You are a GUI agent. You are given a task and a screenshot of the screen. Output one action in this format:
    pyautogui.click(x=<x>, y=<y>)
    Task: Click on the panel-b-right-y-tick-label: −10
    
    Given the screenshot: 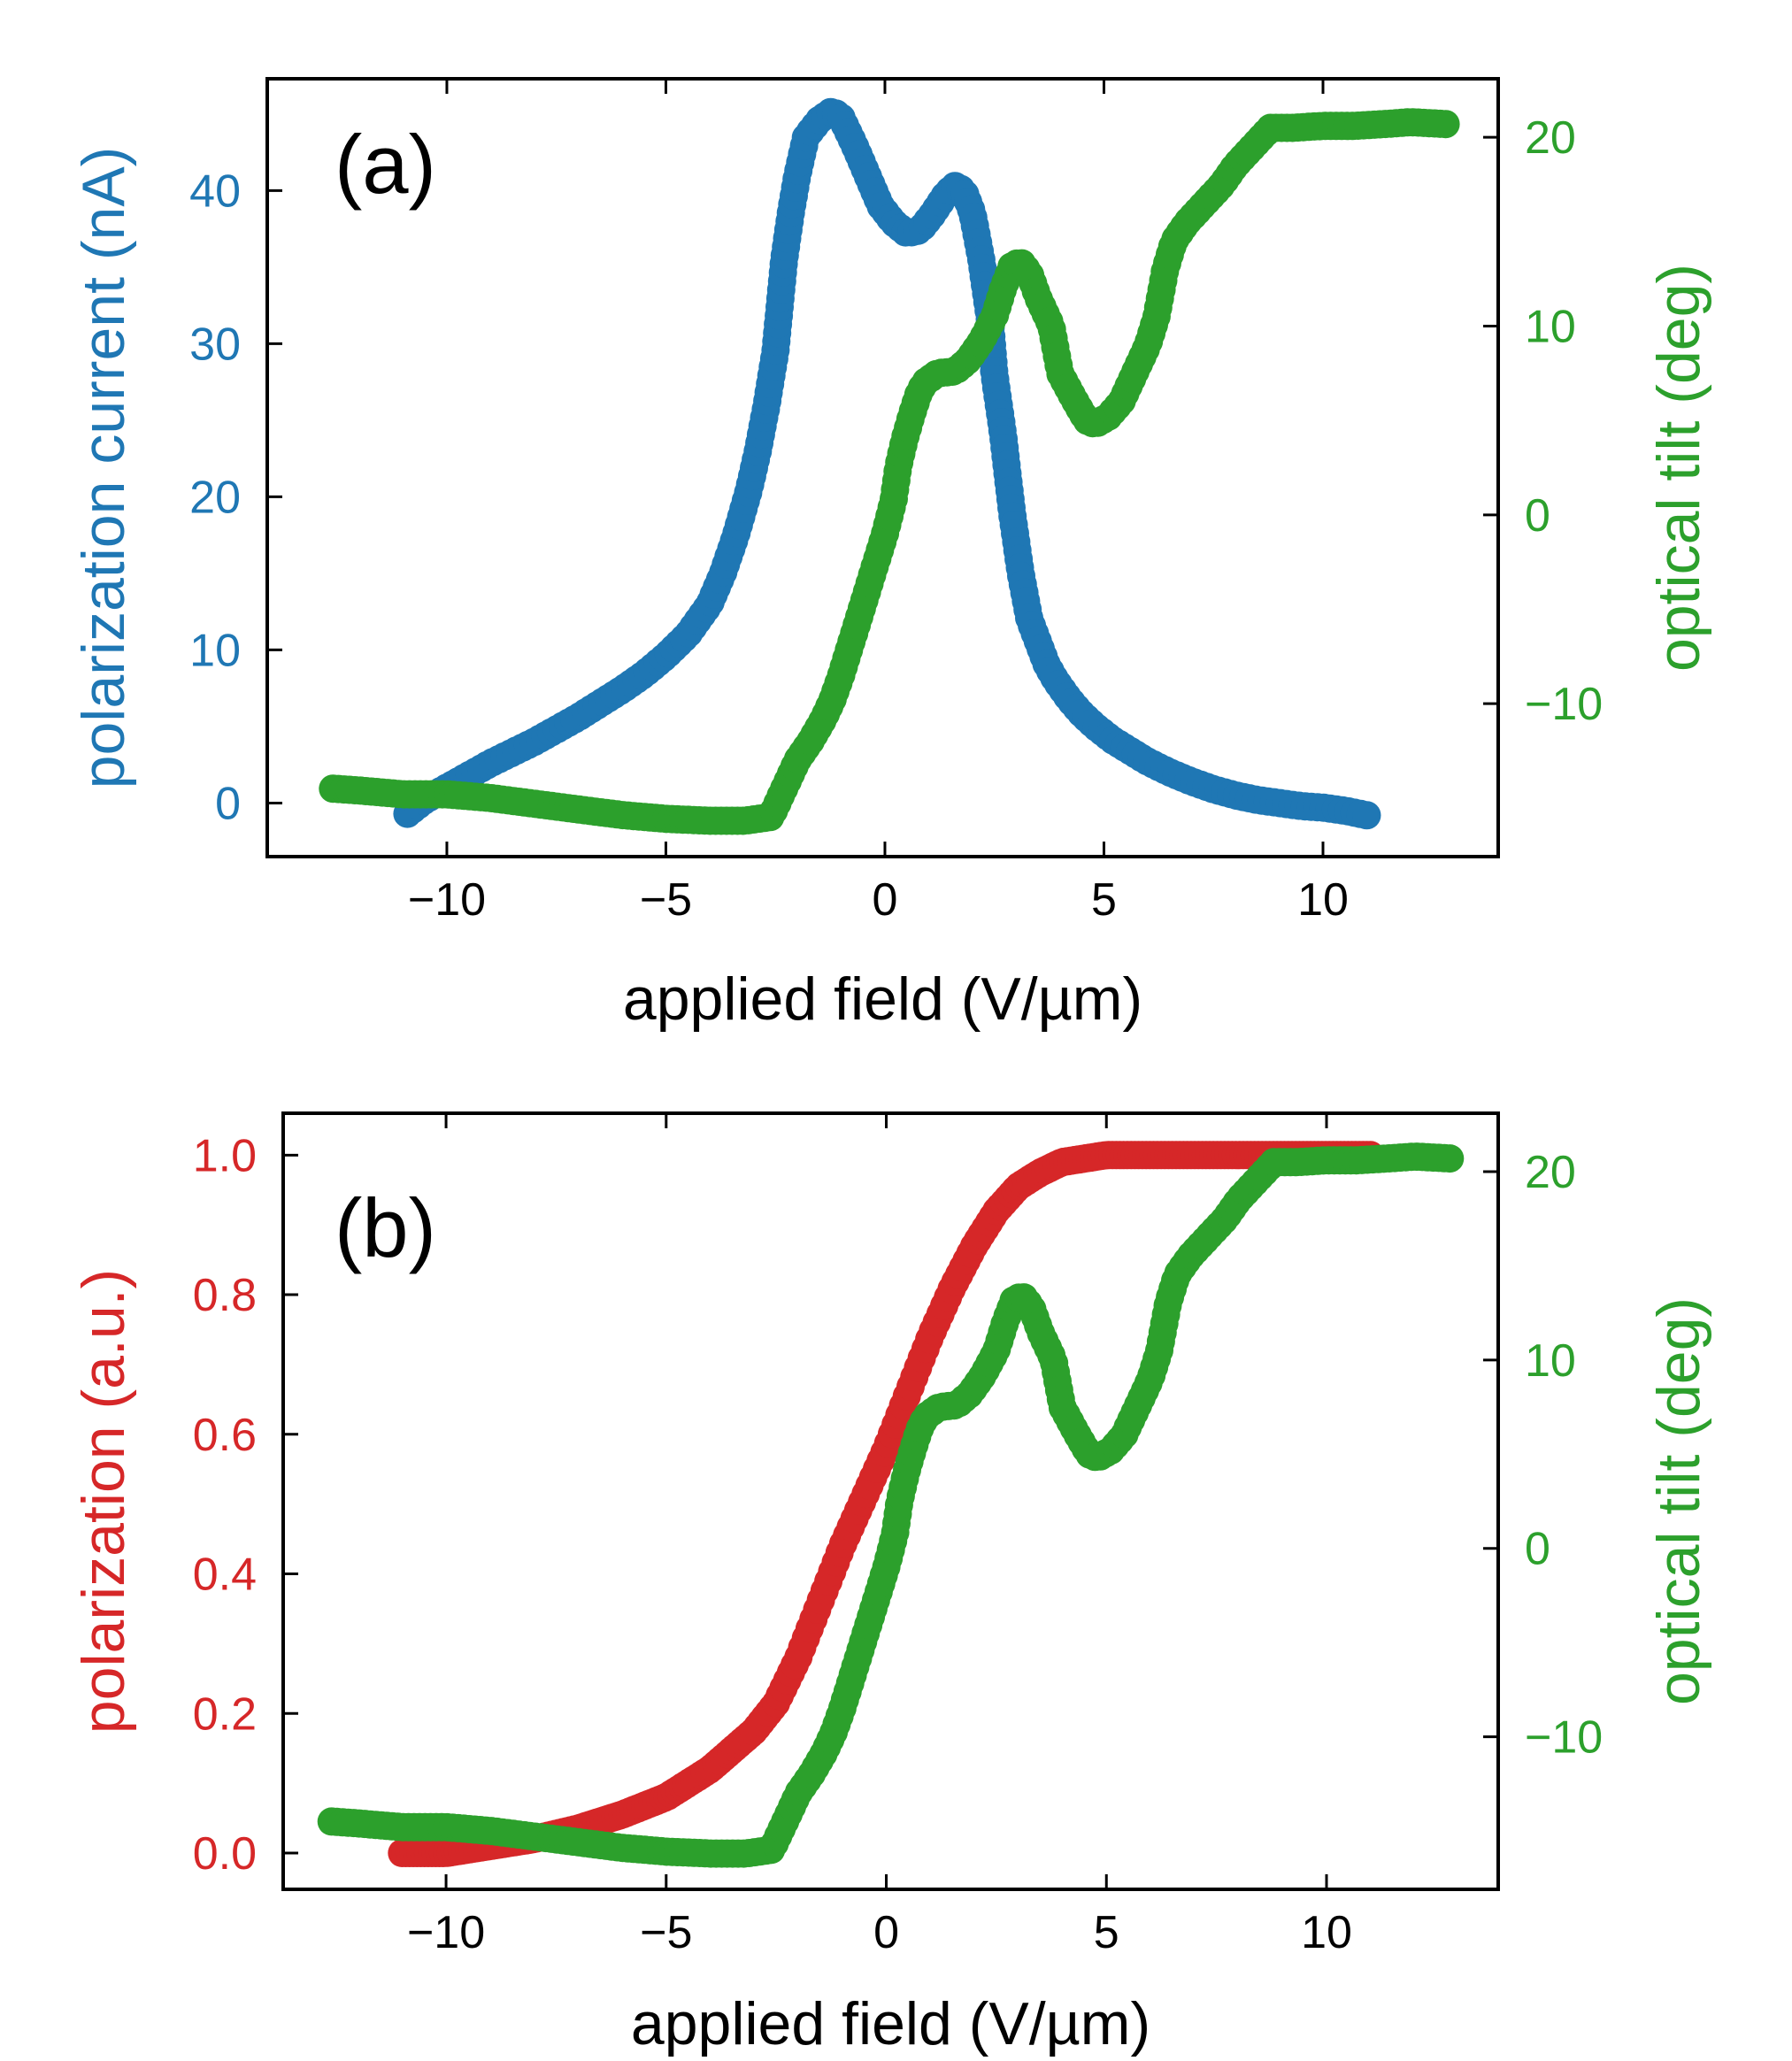 What is the action you would take?
    pyautogui.click(x=1564, y=1738)
    